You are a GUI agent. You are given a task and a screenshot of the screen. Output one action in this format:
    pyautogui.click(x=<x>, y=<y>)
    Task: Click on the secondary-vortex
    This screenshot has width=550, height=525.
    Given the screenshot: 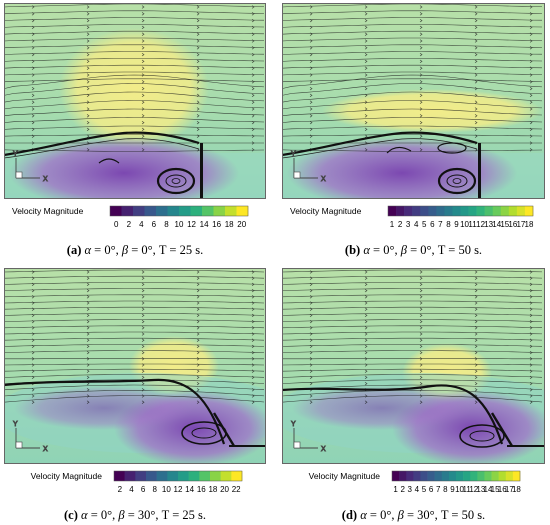 What is the action you would take?
    pyautogui.click(x=452, y=148)
    